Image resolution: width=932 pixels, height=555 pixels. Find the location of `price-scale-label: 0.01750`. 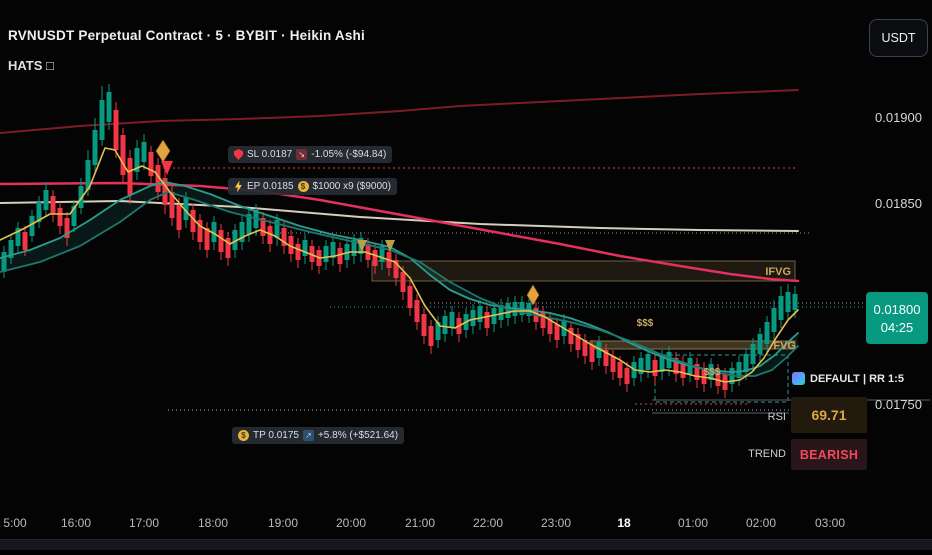

price-scale-label: 0.01750 is located at coordinates (898, 404).